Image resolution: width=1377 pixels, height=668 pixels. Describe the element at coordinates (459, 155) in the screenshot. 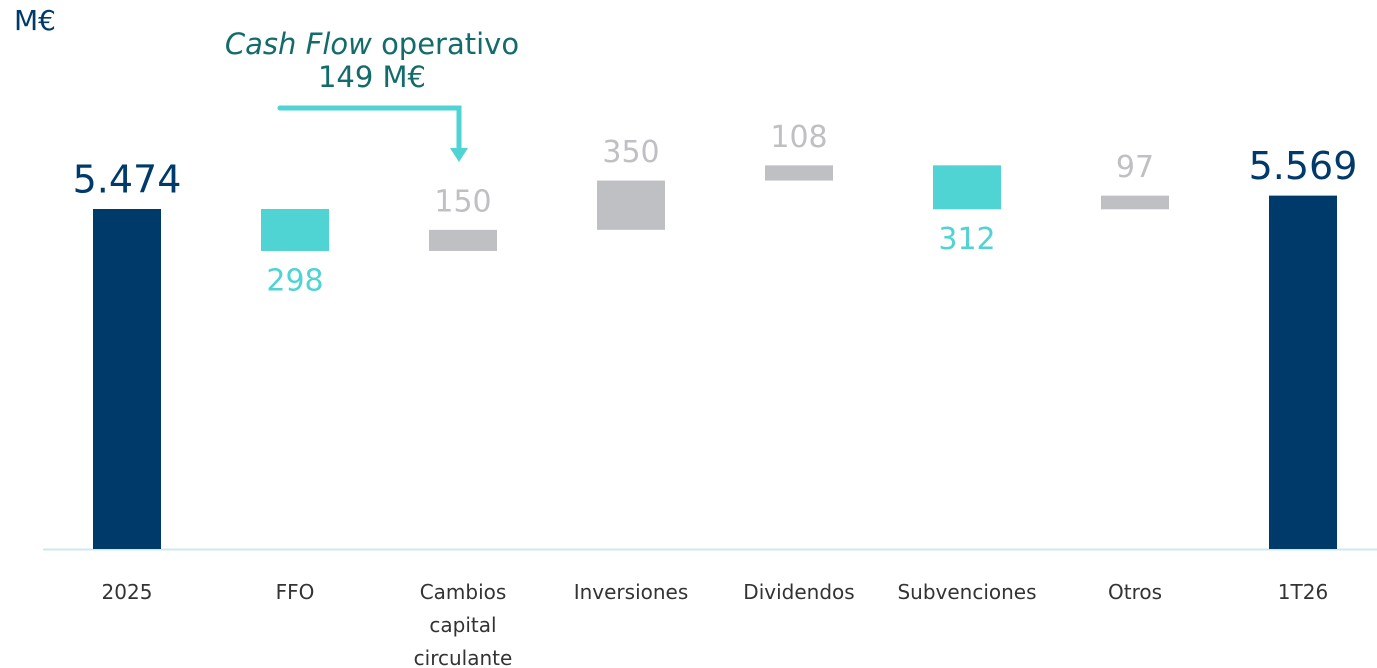

I see `arrow-head` at that location.